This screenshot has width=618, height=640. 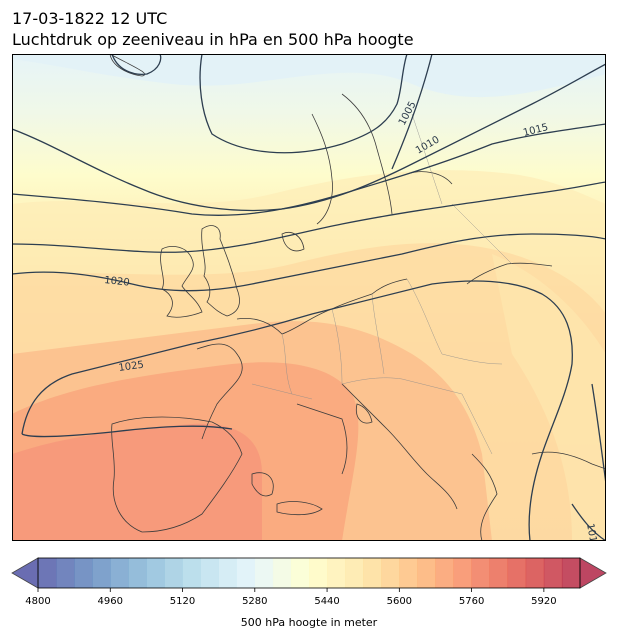 I want to click on isobar-north-low, so click(x=303, y=104).